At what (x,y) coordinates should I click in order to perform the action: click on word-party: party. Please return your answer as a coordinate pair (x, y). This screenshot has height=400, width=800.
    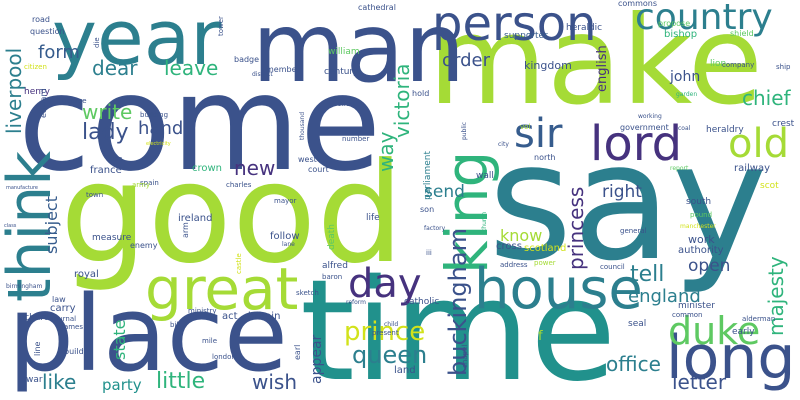
    Looking at the image, I should click on (122, 385).